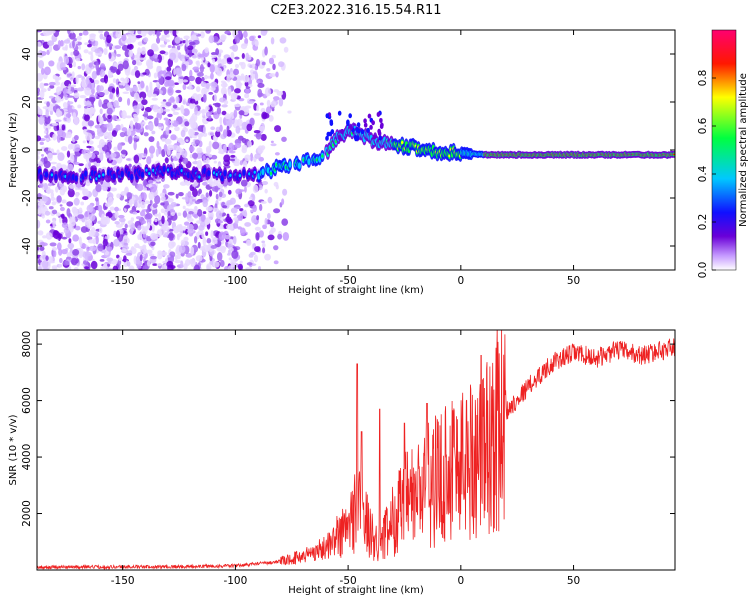  What do you see at coordinates (460, 281) in the screenshot?
I see `x-tick-label: 0` at bounding box center [460, 281].